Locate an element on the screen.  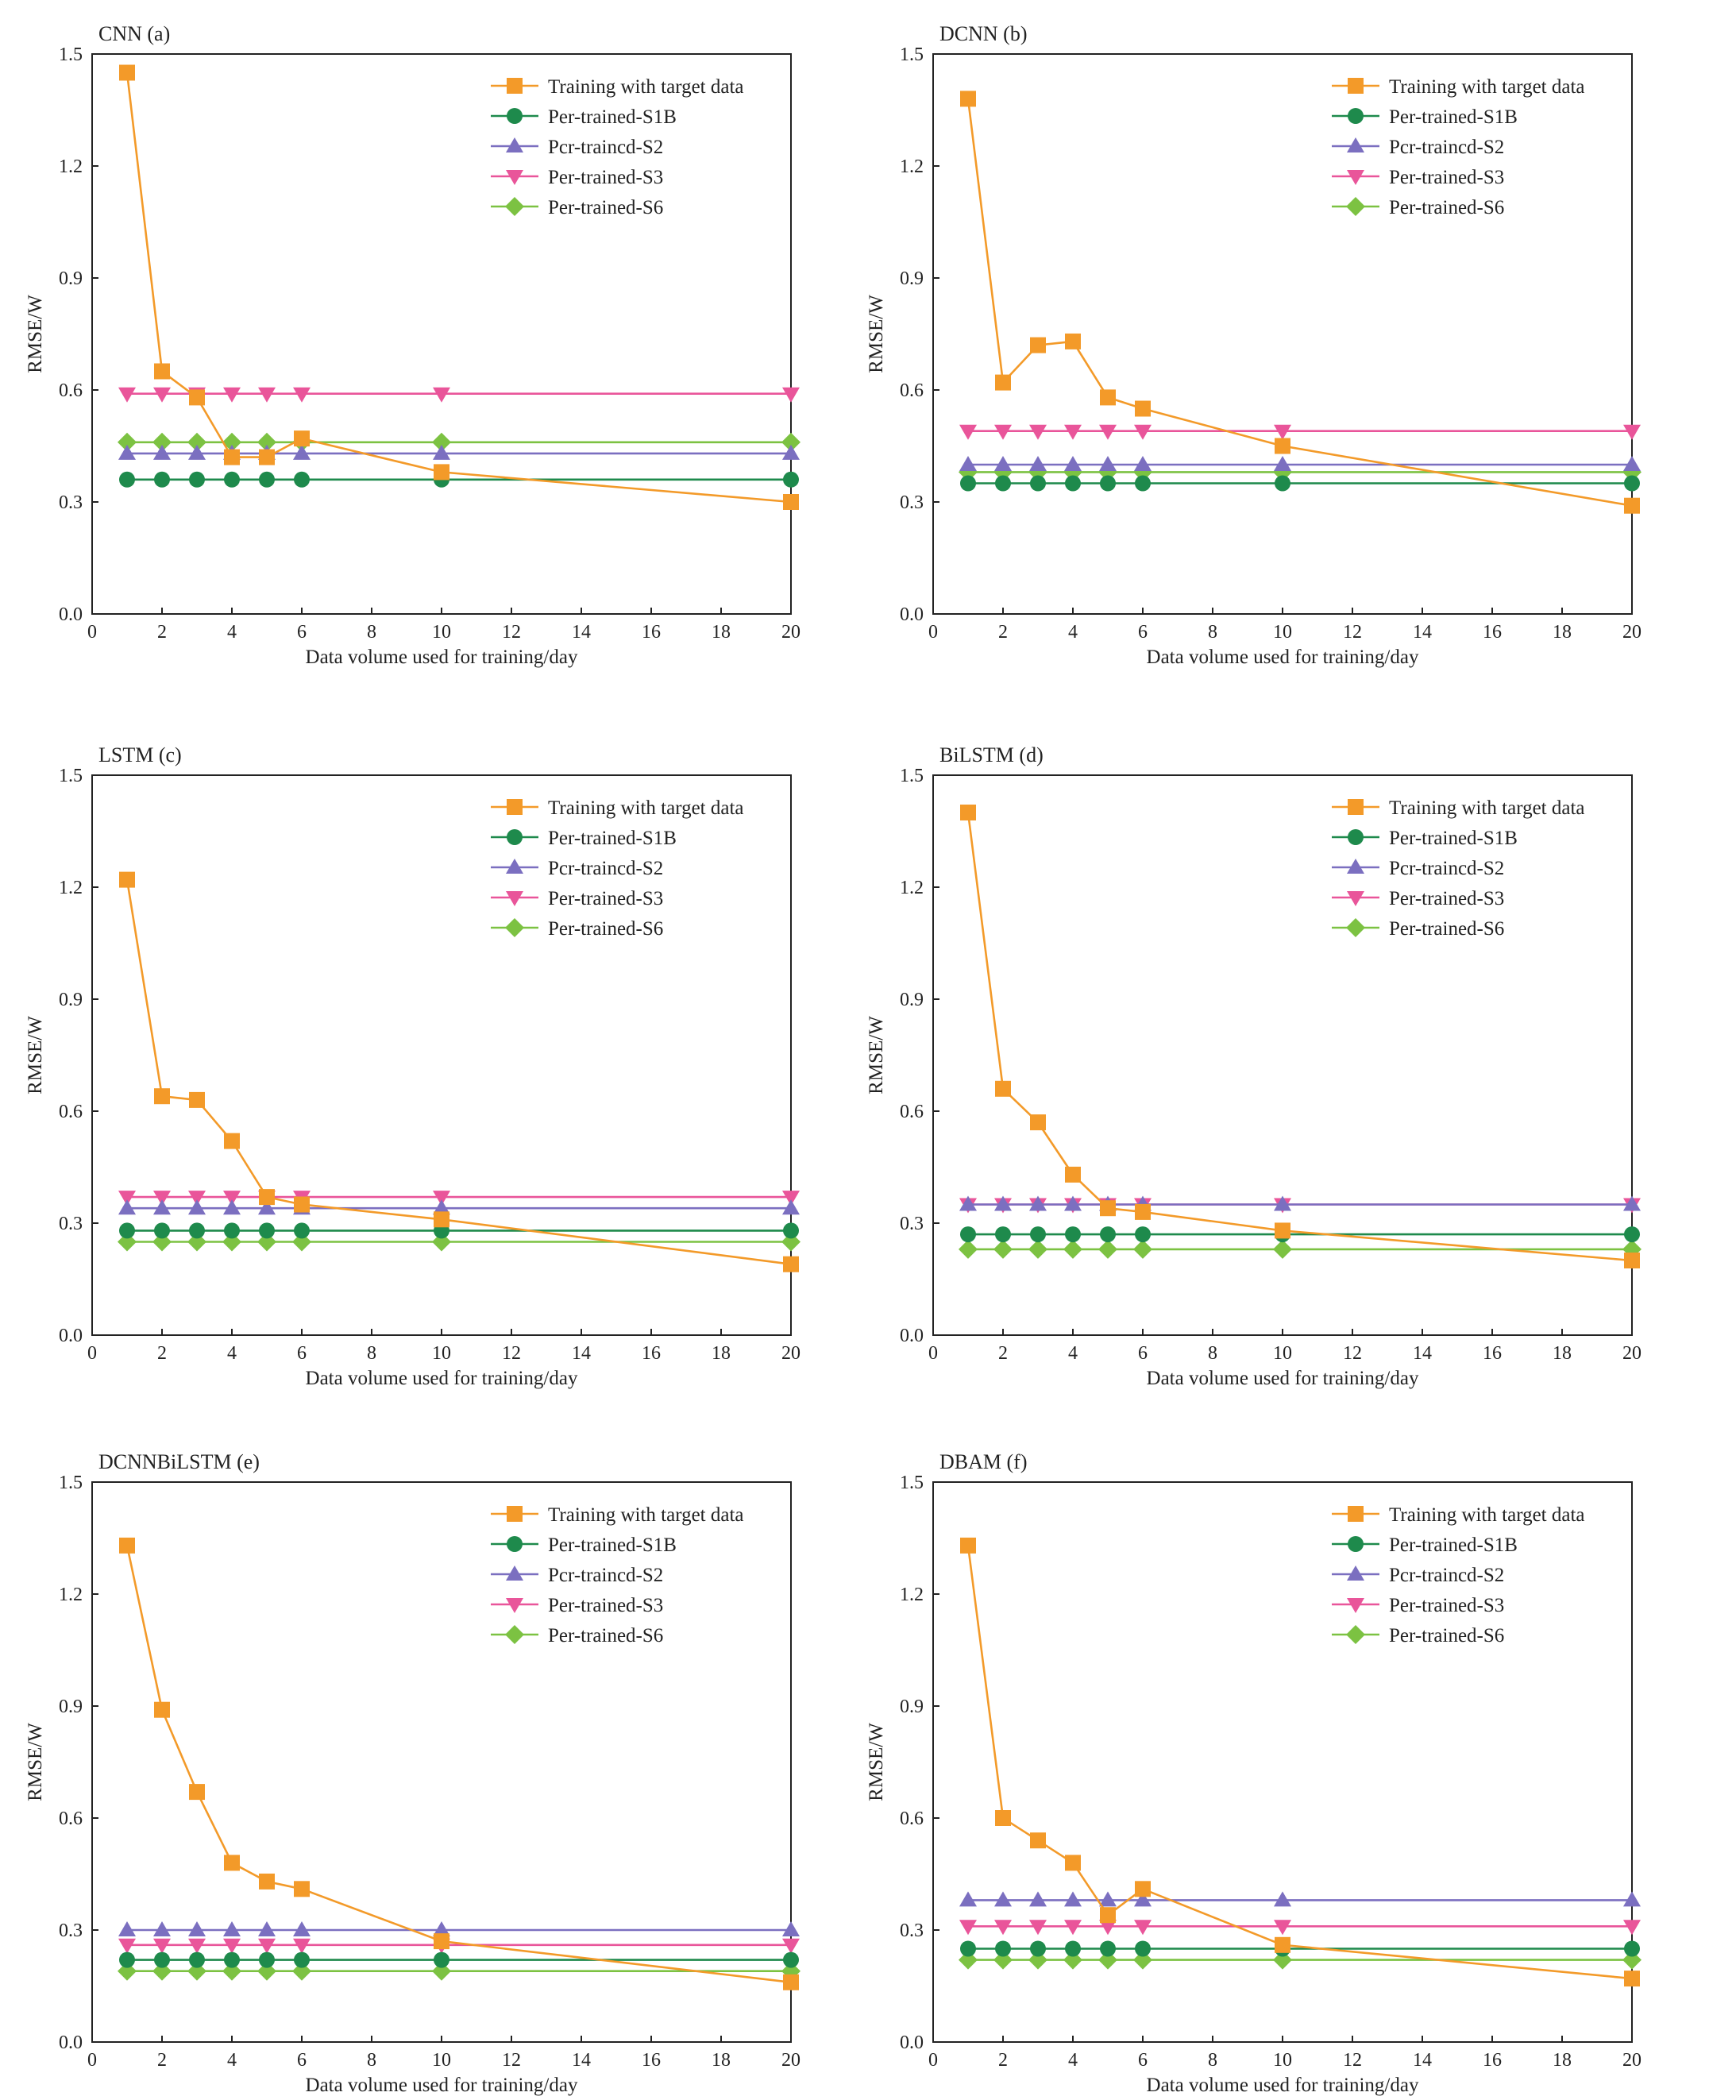
x-tick-label: 12 is located at coordinates (511, 2060).